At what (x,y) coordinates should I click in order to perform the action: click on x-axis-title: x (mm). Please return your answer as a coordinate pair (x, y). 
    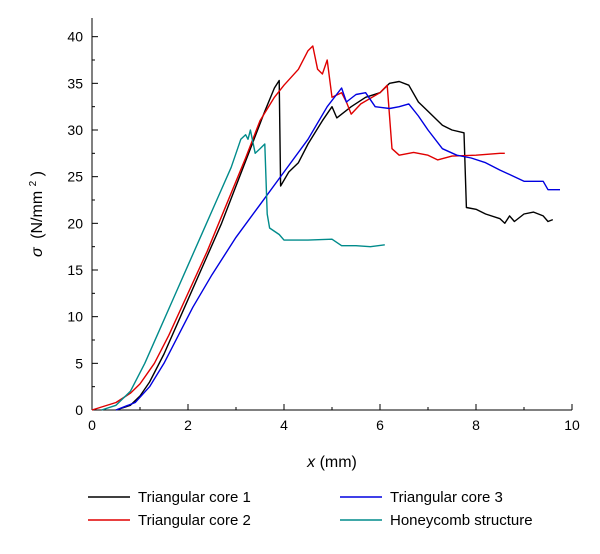
    Looking at the image, I should click on (331, 462).